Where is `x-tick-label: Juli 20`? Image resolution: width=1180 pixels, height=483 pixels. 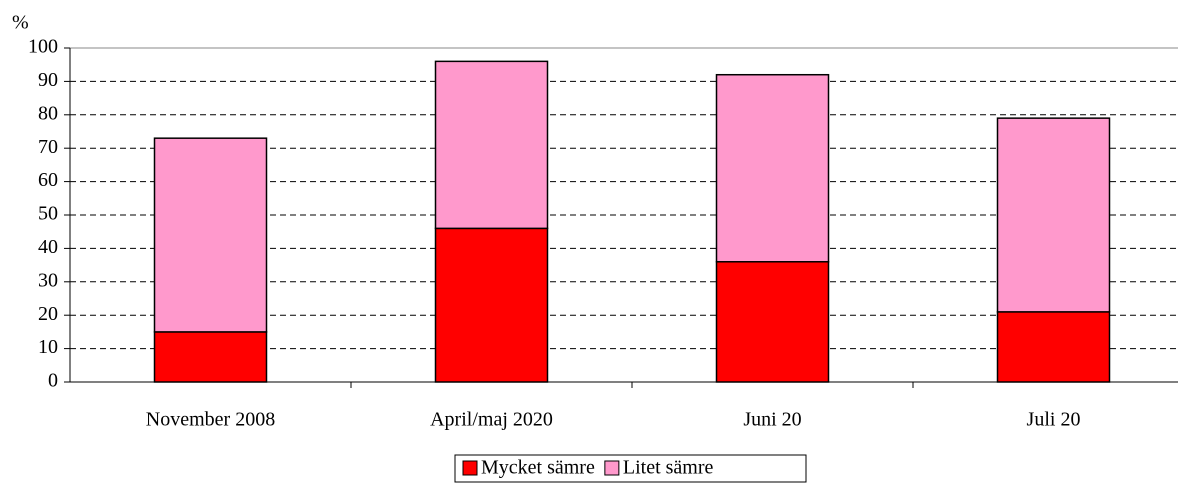
x-tick-label: Juli 20 is located at coordinates (1054, 420).